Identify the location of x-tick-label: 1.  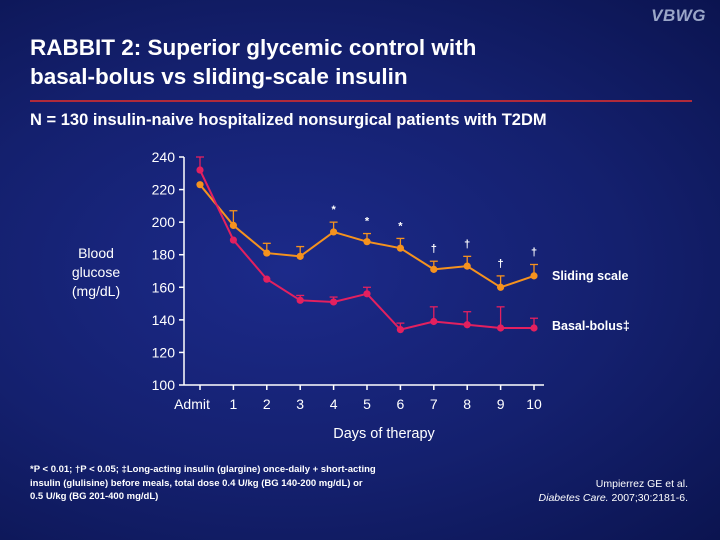
(234, 404).